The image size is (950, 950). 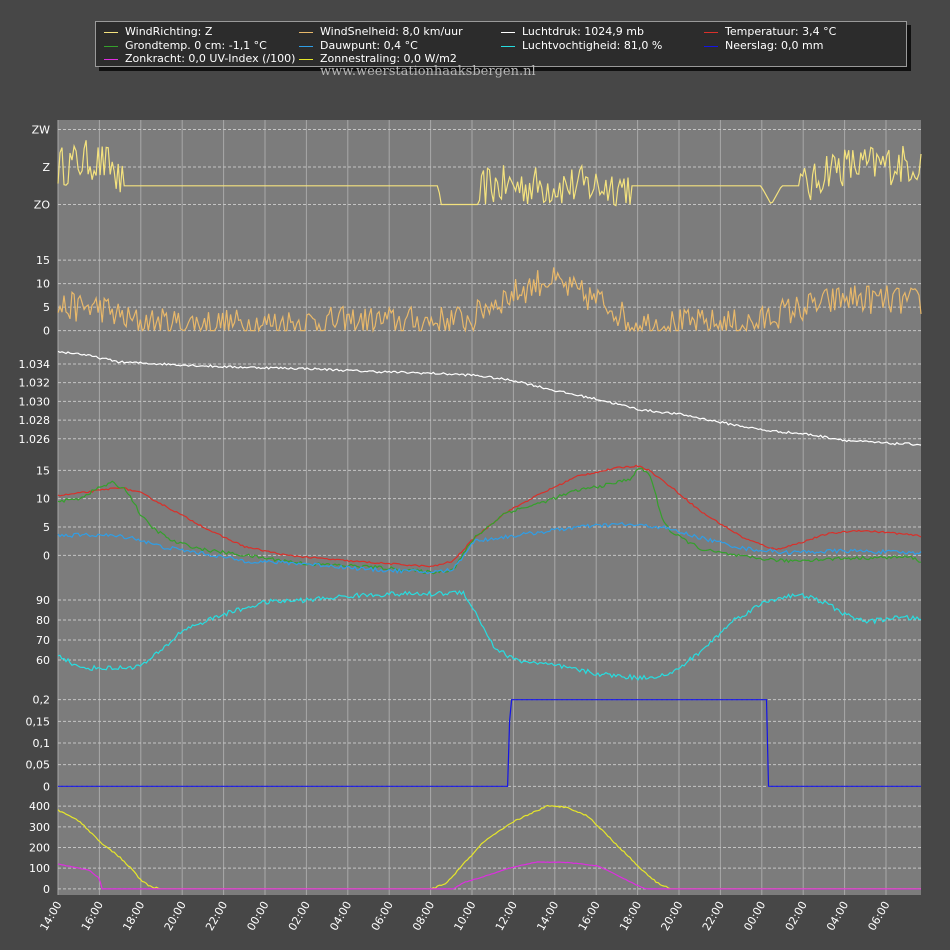 I want to click on y-tick-label: 0,05, so click(x=38, y=765).